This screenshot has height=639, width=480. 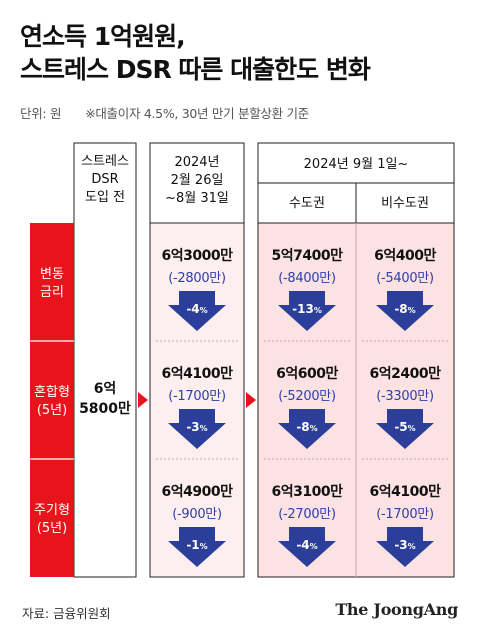 I want to click on chart-subtitle: 단위: 원 ※대출이자 4.5%, 30년 만기 분할상환 기준, so click(x=164, y=112).